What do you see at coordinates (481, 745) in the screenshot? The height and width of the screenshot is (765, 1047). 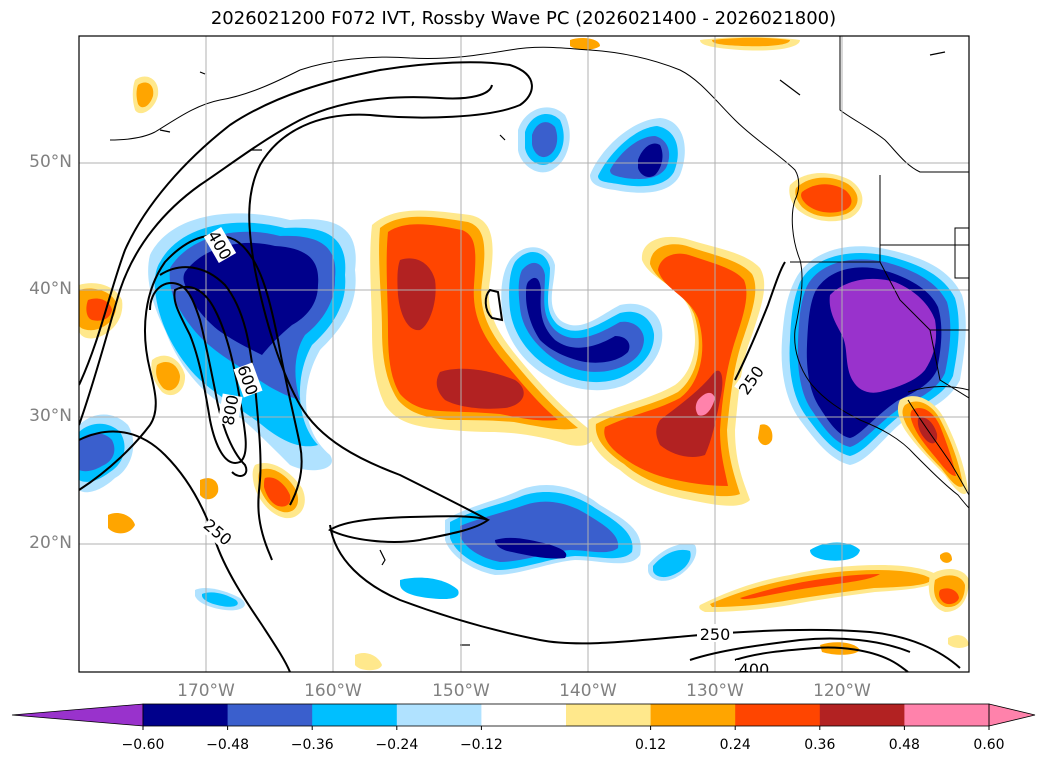 I see `colorbar-tick-label: −0.12` at bounding box center [481, 745].